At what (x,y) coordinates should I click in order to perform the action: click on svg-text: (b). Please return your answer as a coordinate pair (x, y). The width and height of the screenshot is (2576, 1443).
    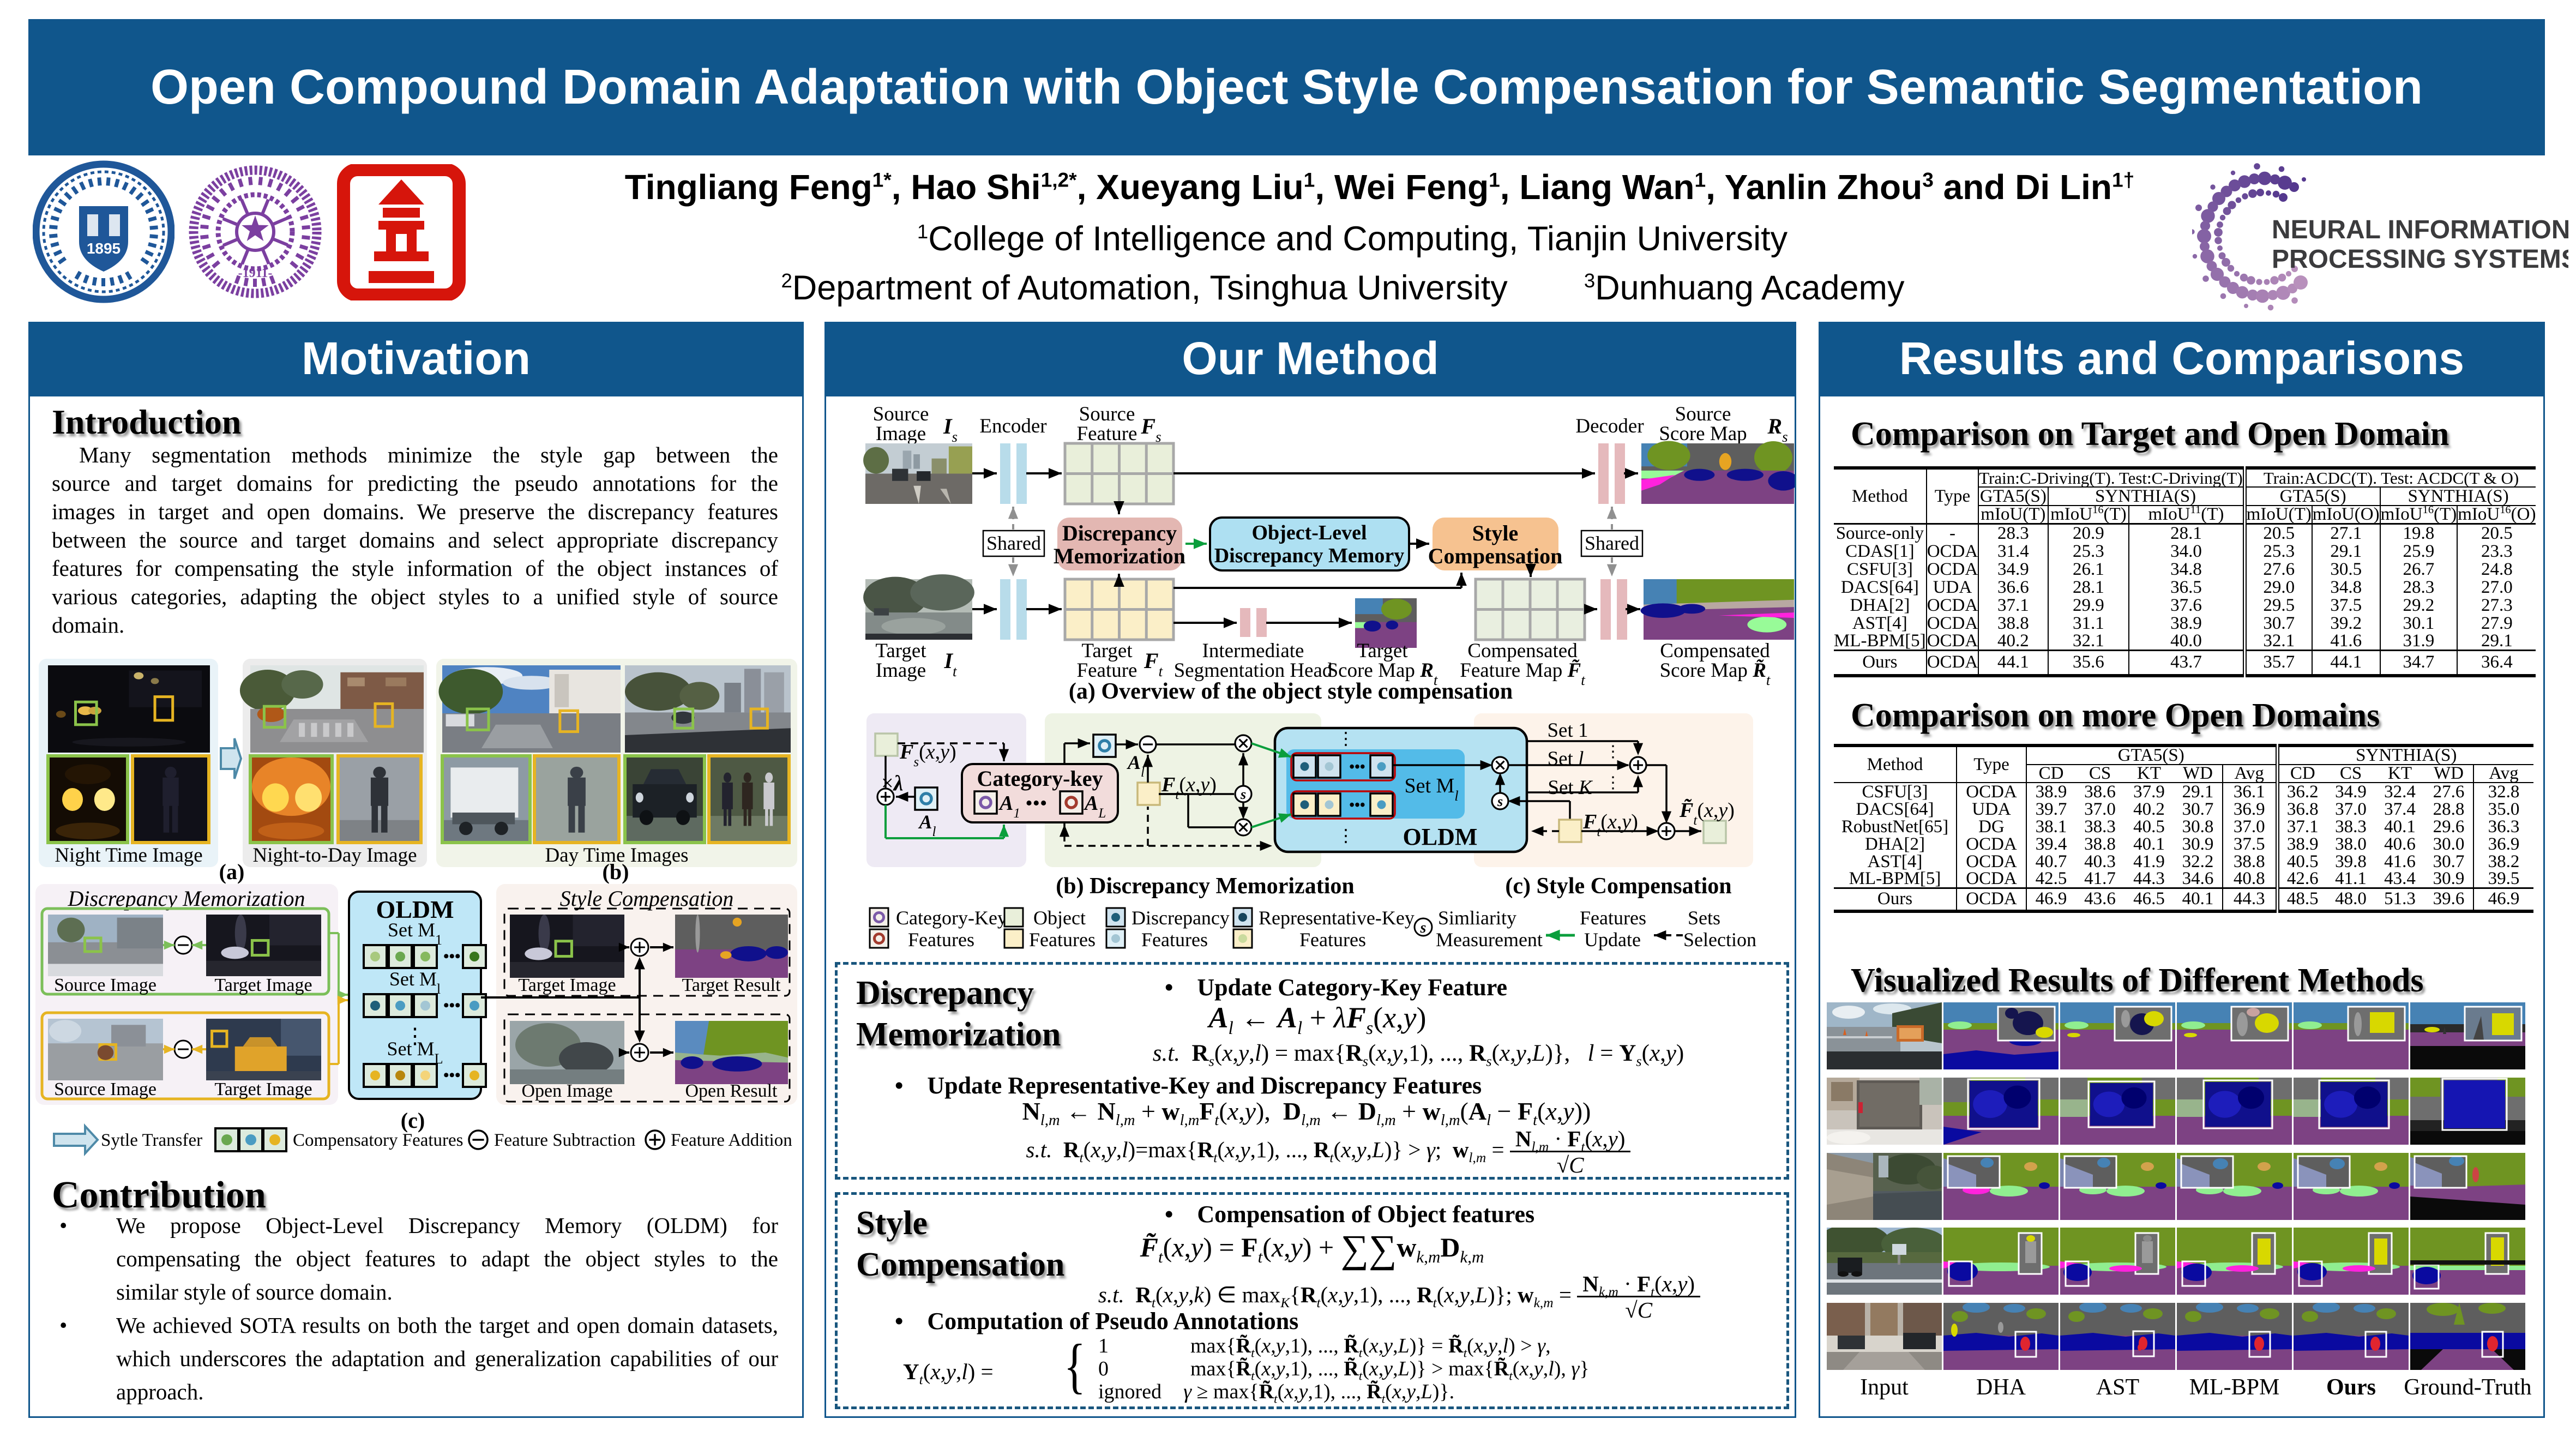
    Looking at the image, I should click on (616, 871).